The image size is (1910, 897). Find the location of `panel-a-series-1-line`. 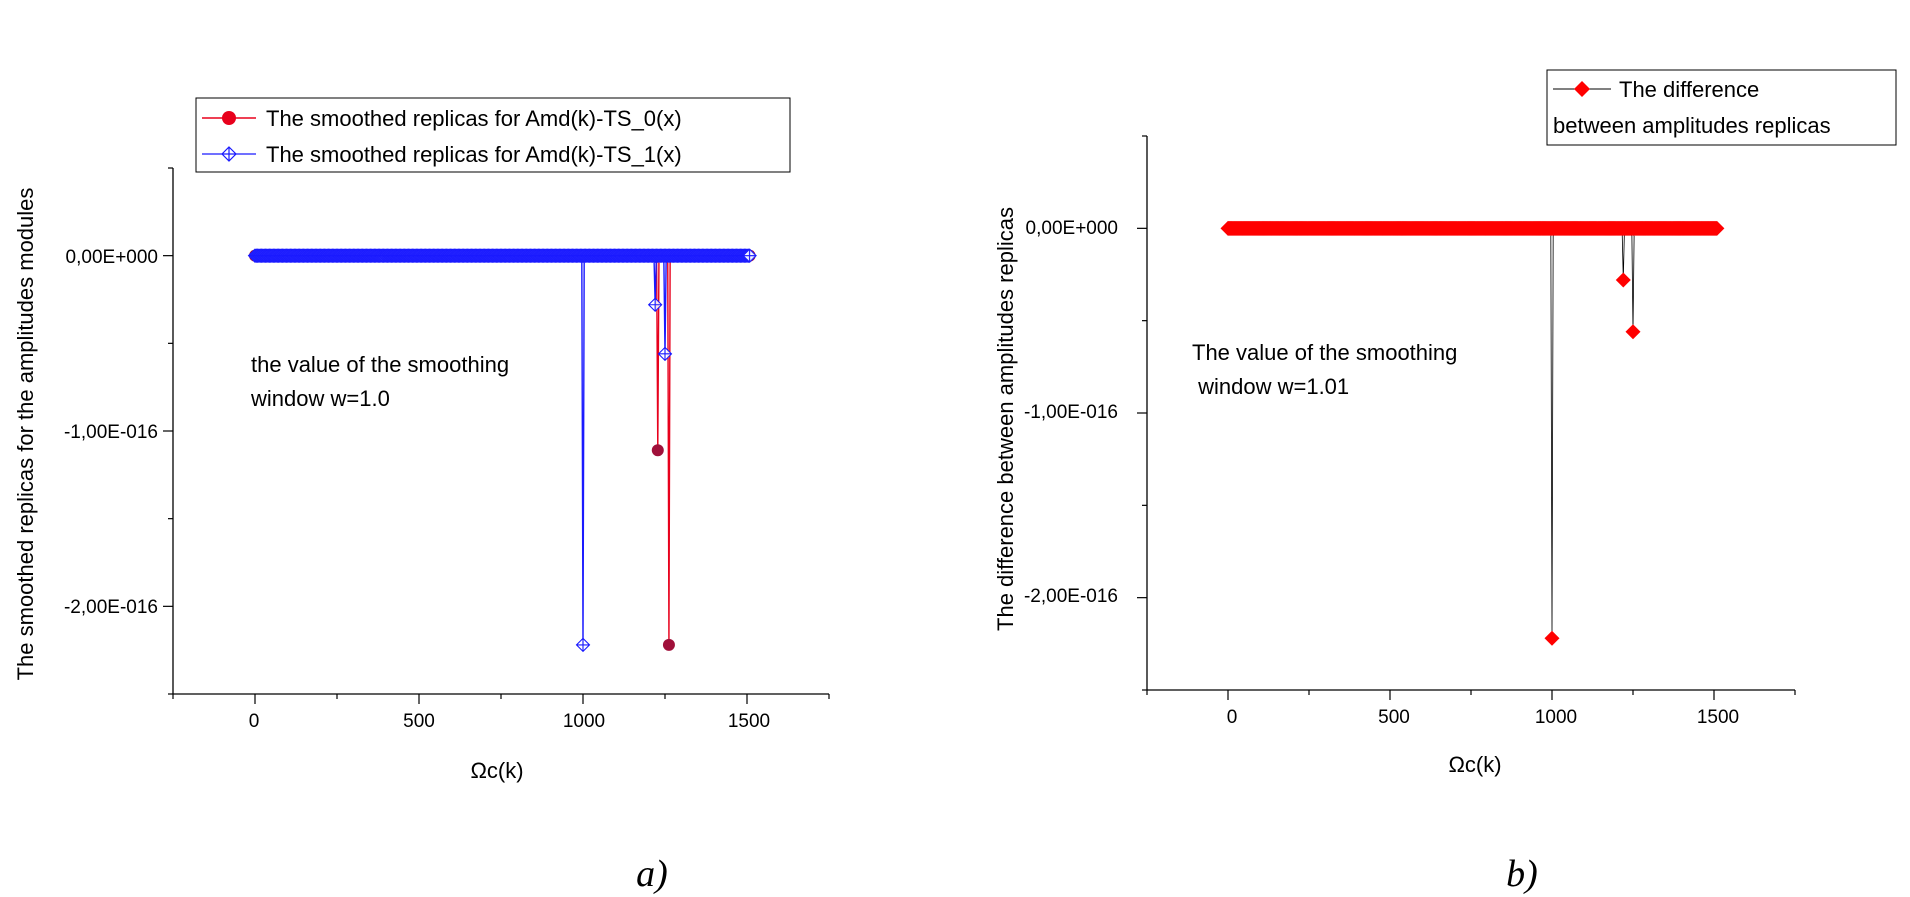

panel-a-series-1-line is located at coordinates (503, 449).